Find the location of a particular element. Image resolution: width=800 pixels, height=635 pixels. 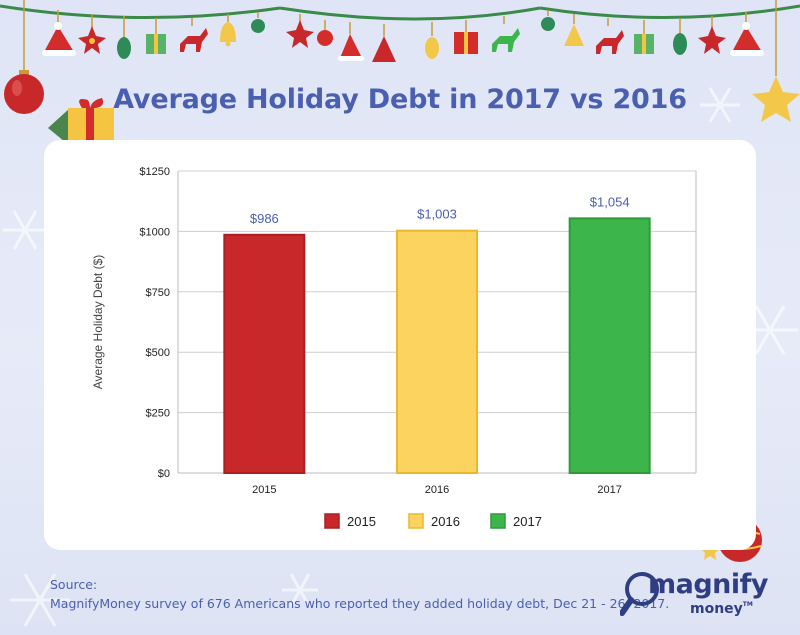

bell-icon is located at coordinates (228, 30).